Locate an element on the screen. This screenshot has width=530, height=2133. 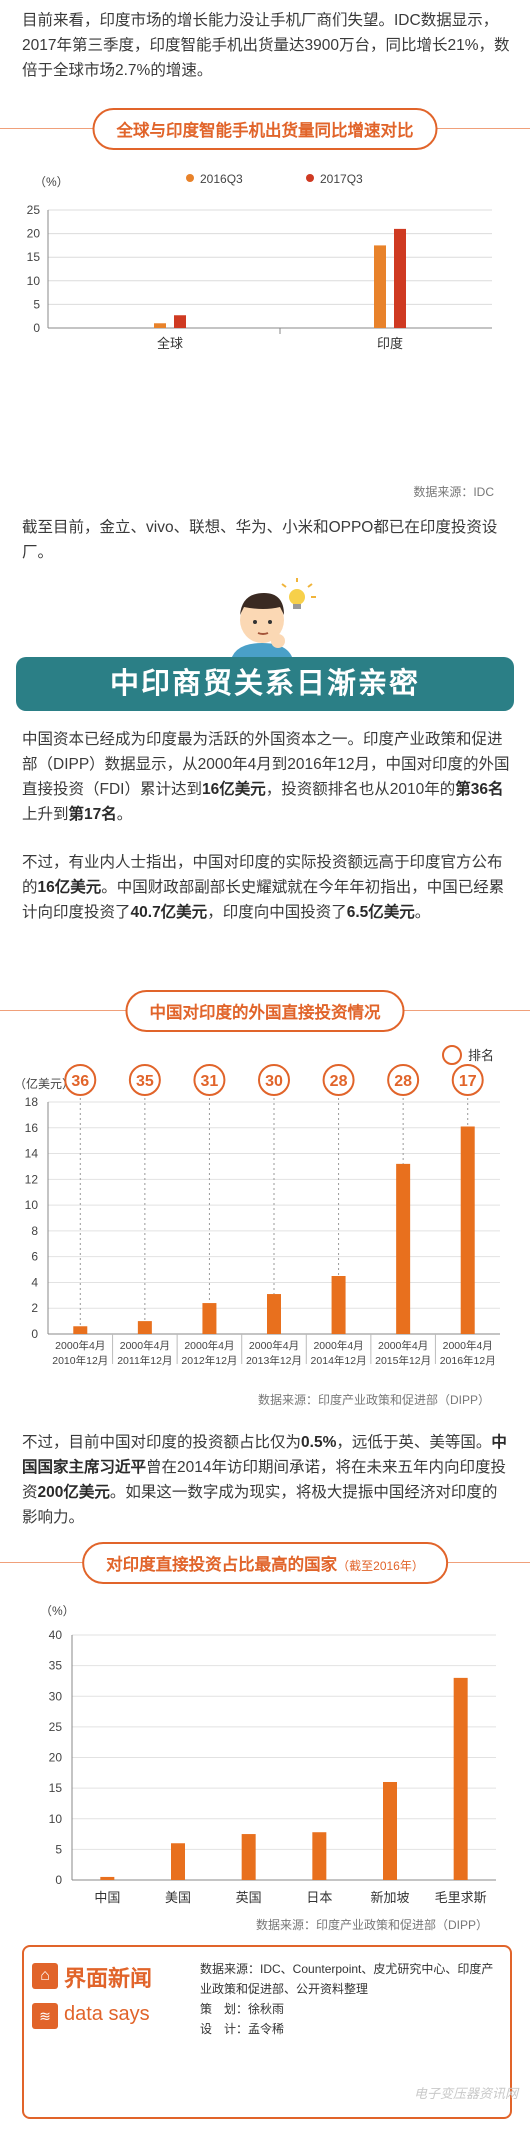
brand-logo: ⌂ 界面新闻 ≋ data says is located at coordinates (106, 1994).